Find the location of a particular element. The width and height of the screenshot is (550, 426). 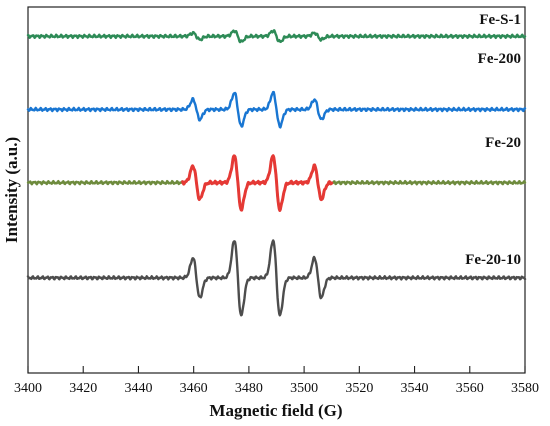

series-label-fe-20: Fe-20 is located at coordinates (503, 143).